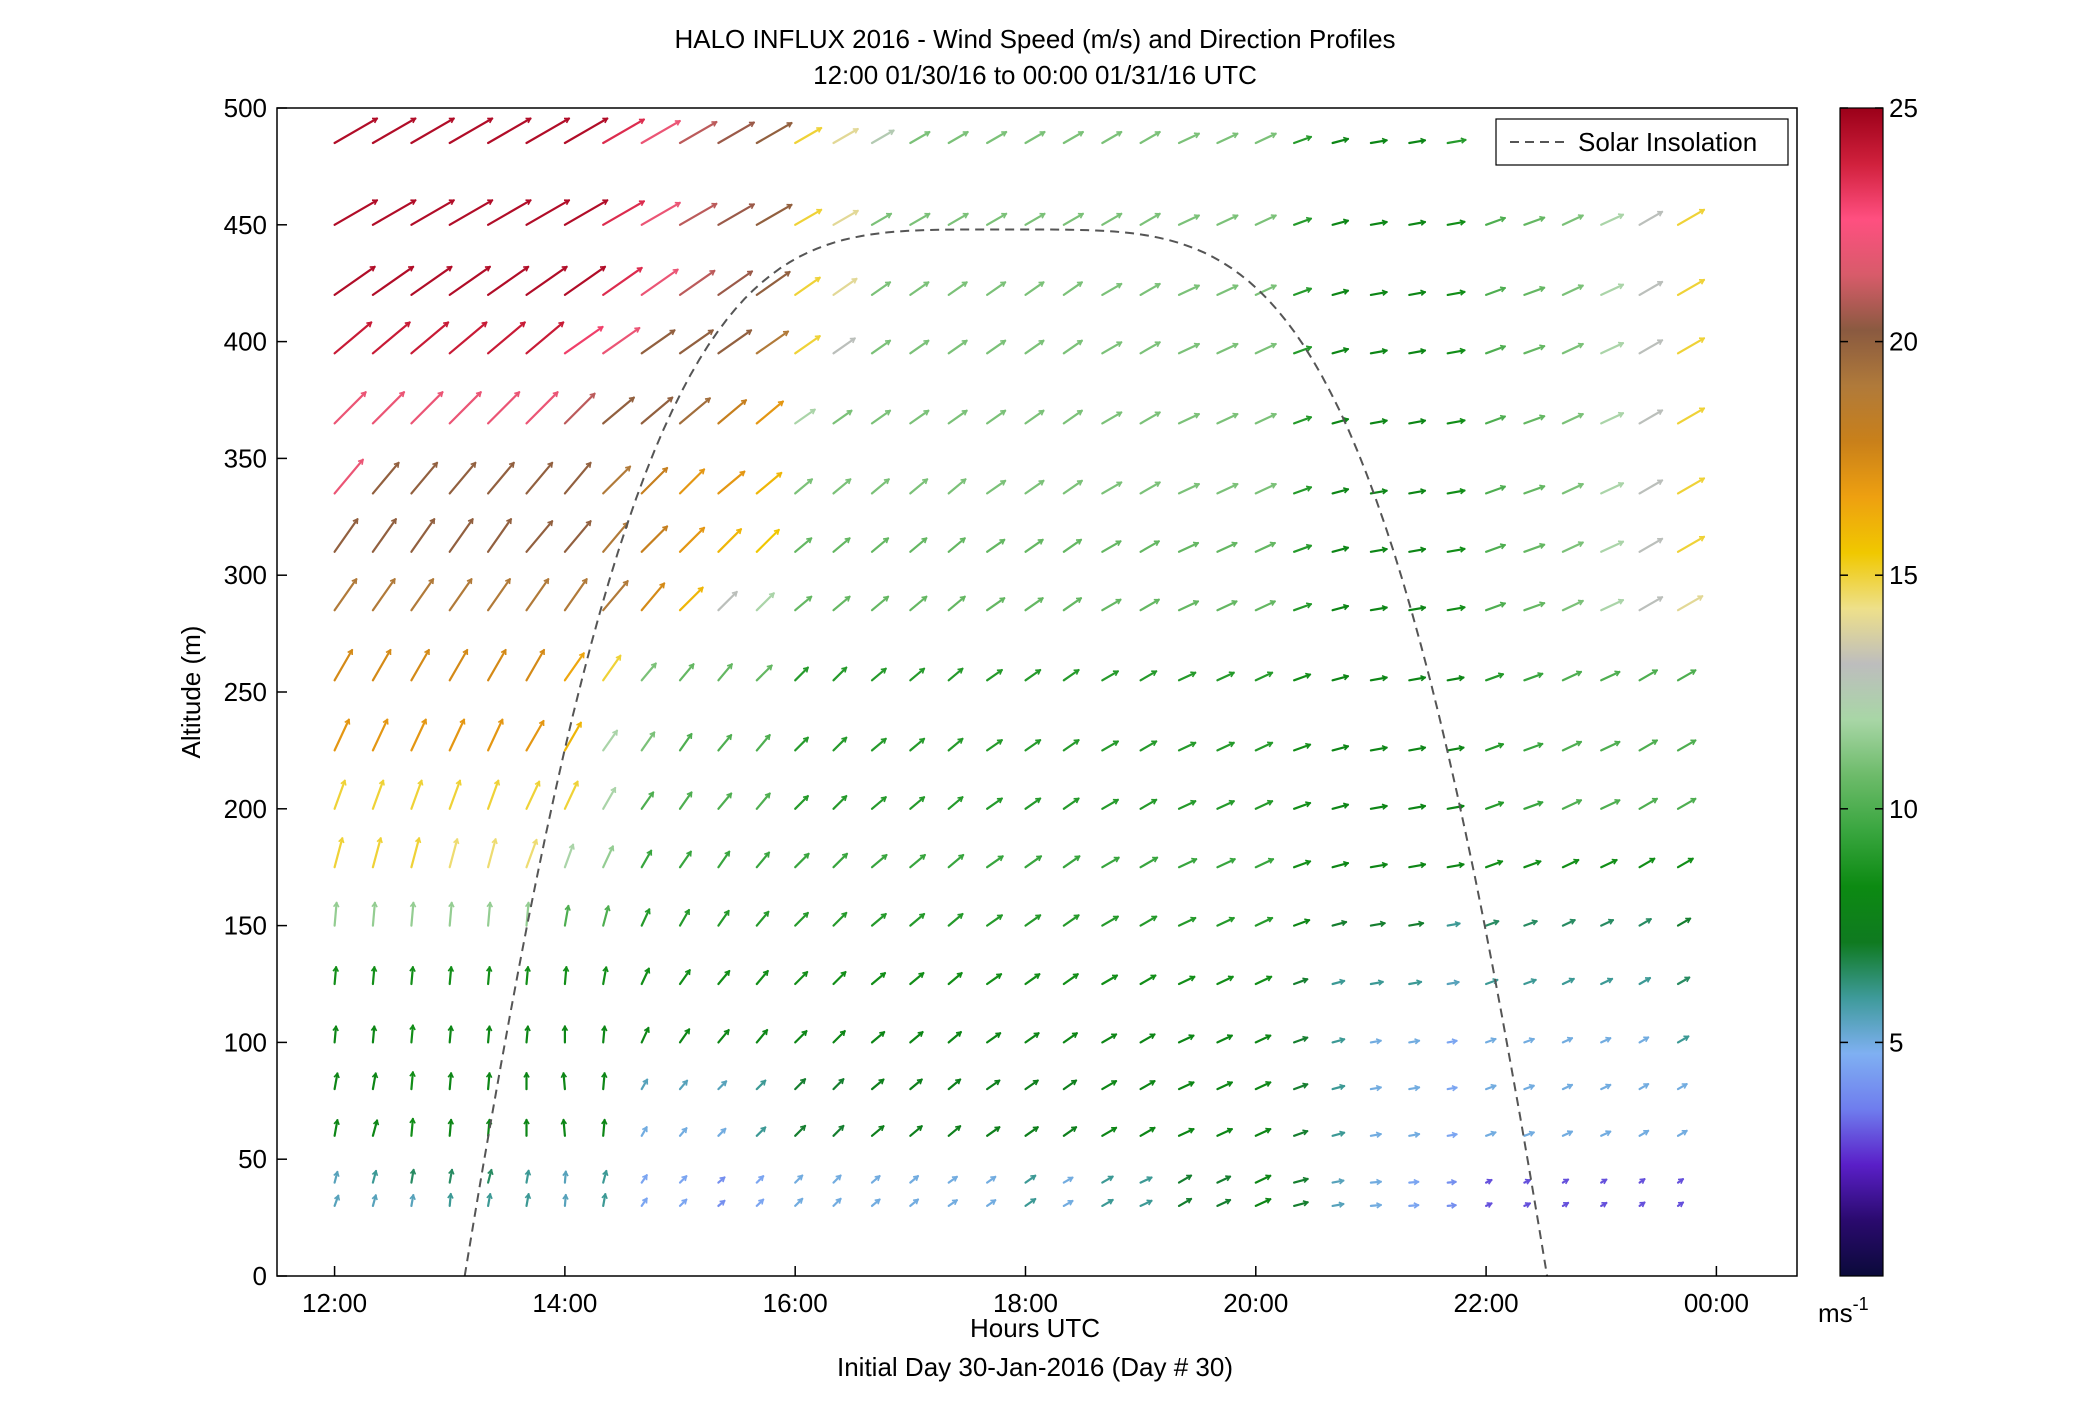 Image resolution: width=2098 pixels, height=1425 pixels. What do you see at coordinates (245, 1042) in the screenshot?
I see `y-tick-label: 100` at bounding box center [245, 1042].